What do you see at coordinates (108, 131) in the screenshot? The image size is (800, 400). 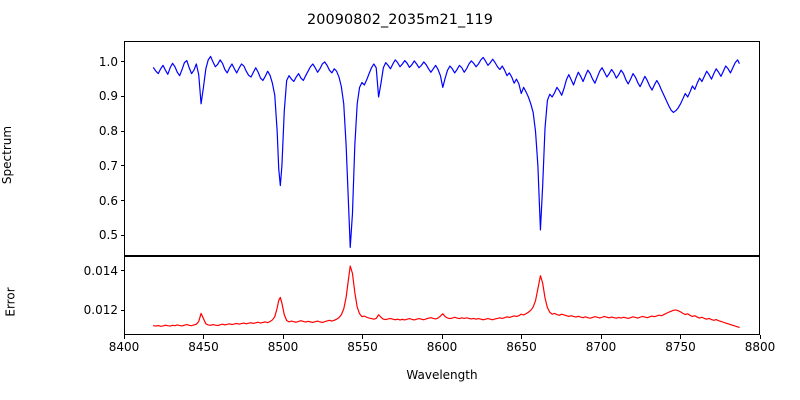 I see `y-tick-label: 0.8` at bounding box center [108, 131].